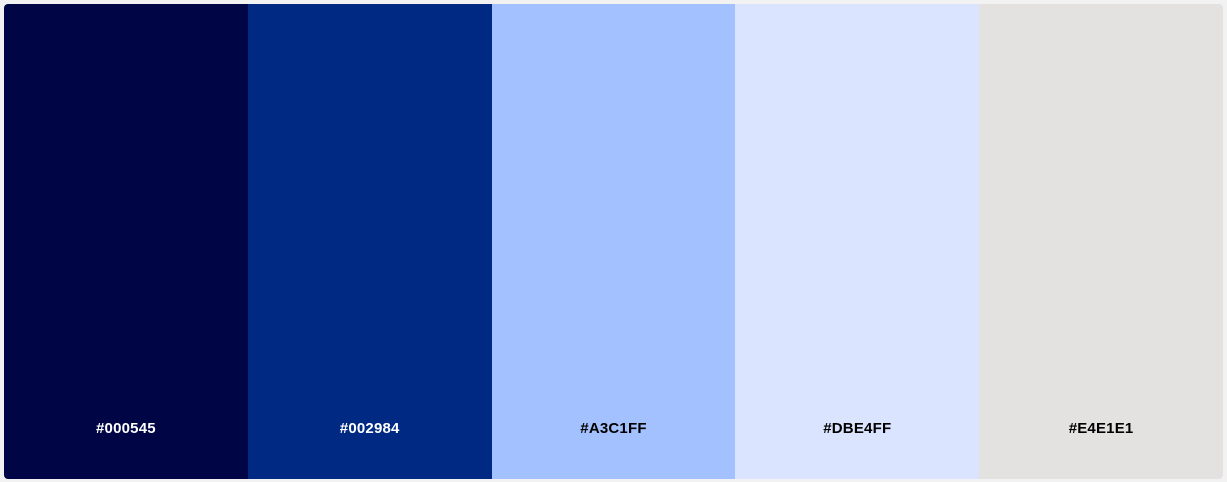  What do you see at coordinates (613, 428) in the screenshot?
I see `hex-code-label: #A3C1FF` at bounding box center [613, 428].